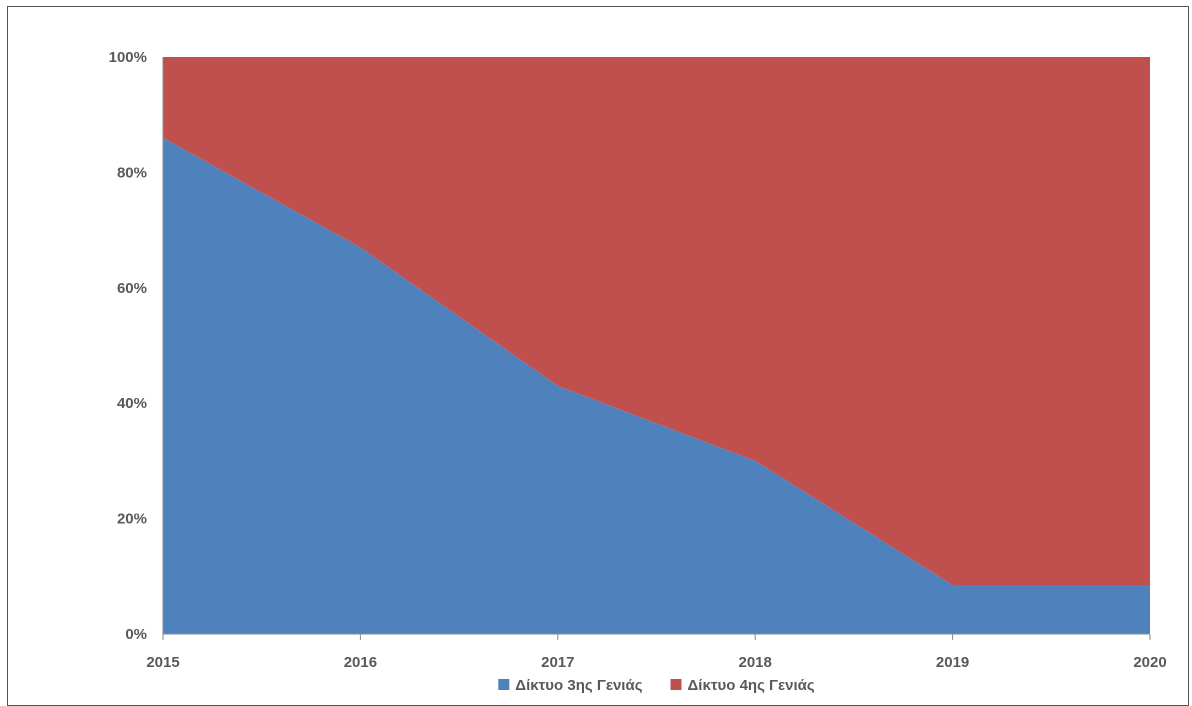  I want to click on legend-item-2: Δίκτυο 4ης Γενιάς, so click(742, 685).